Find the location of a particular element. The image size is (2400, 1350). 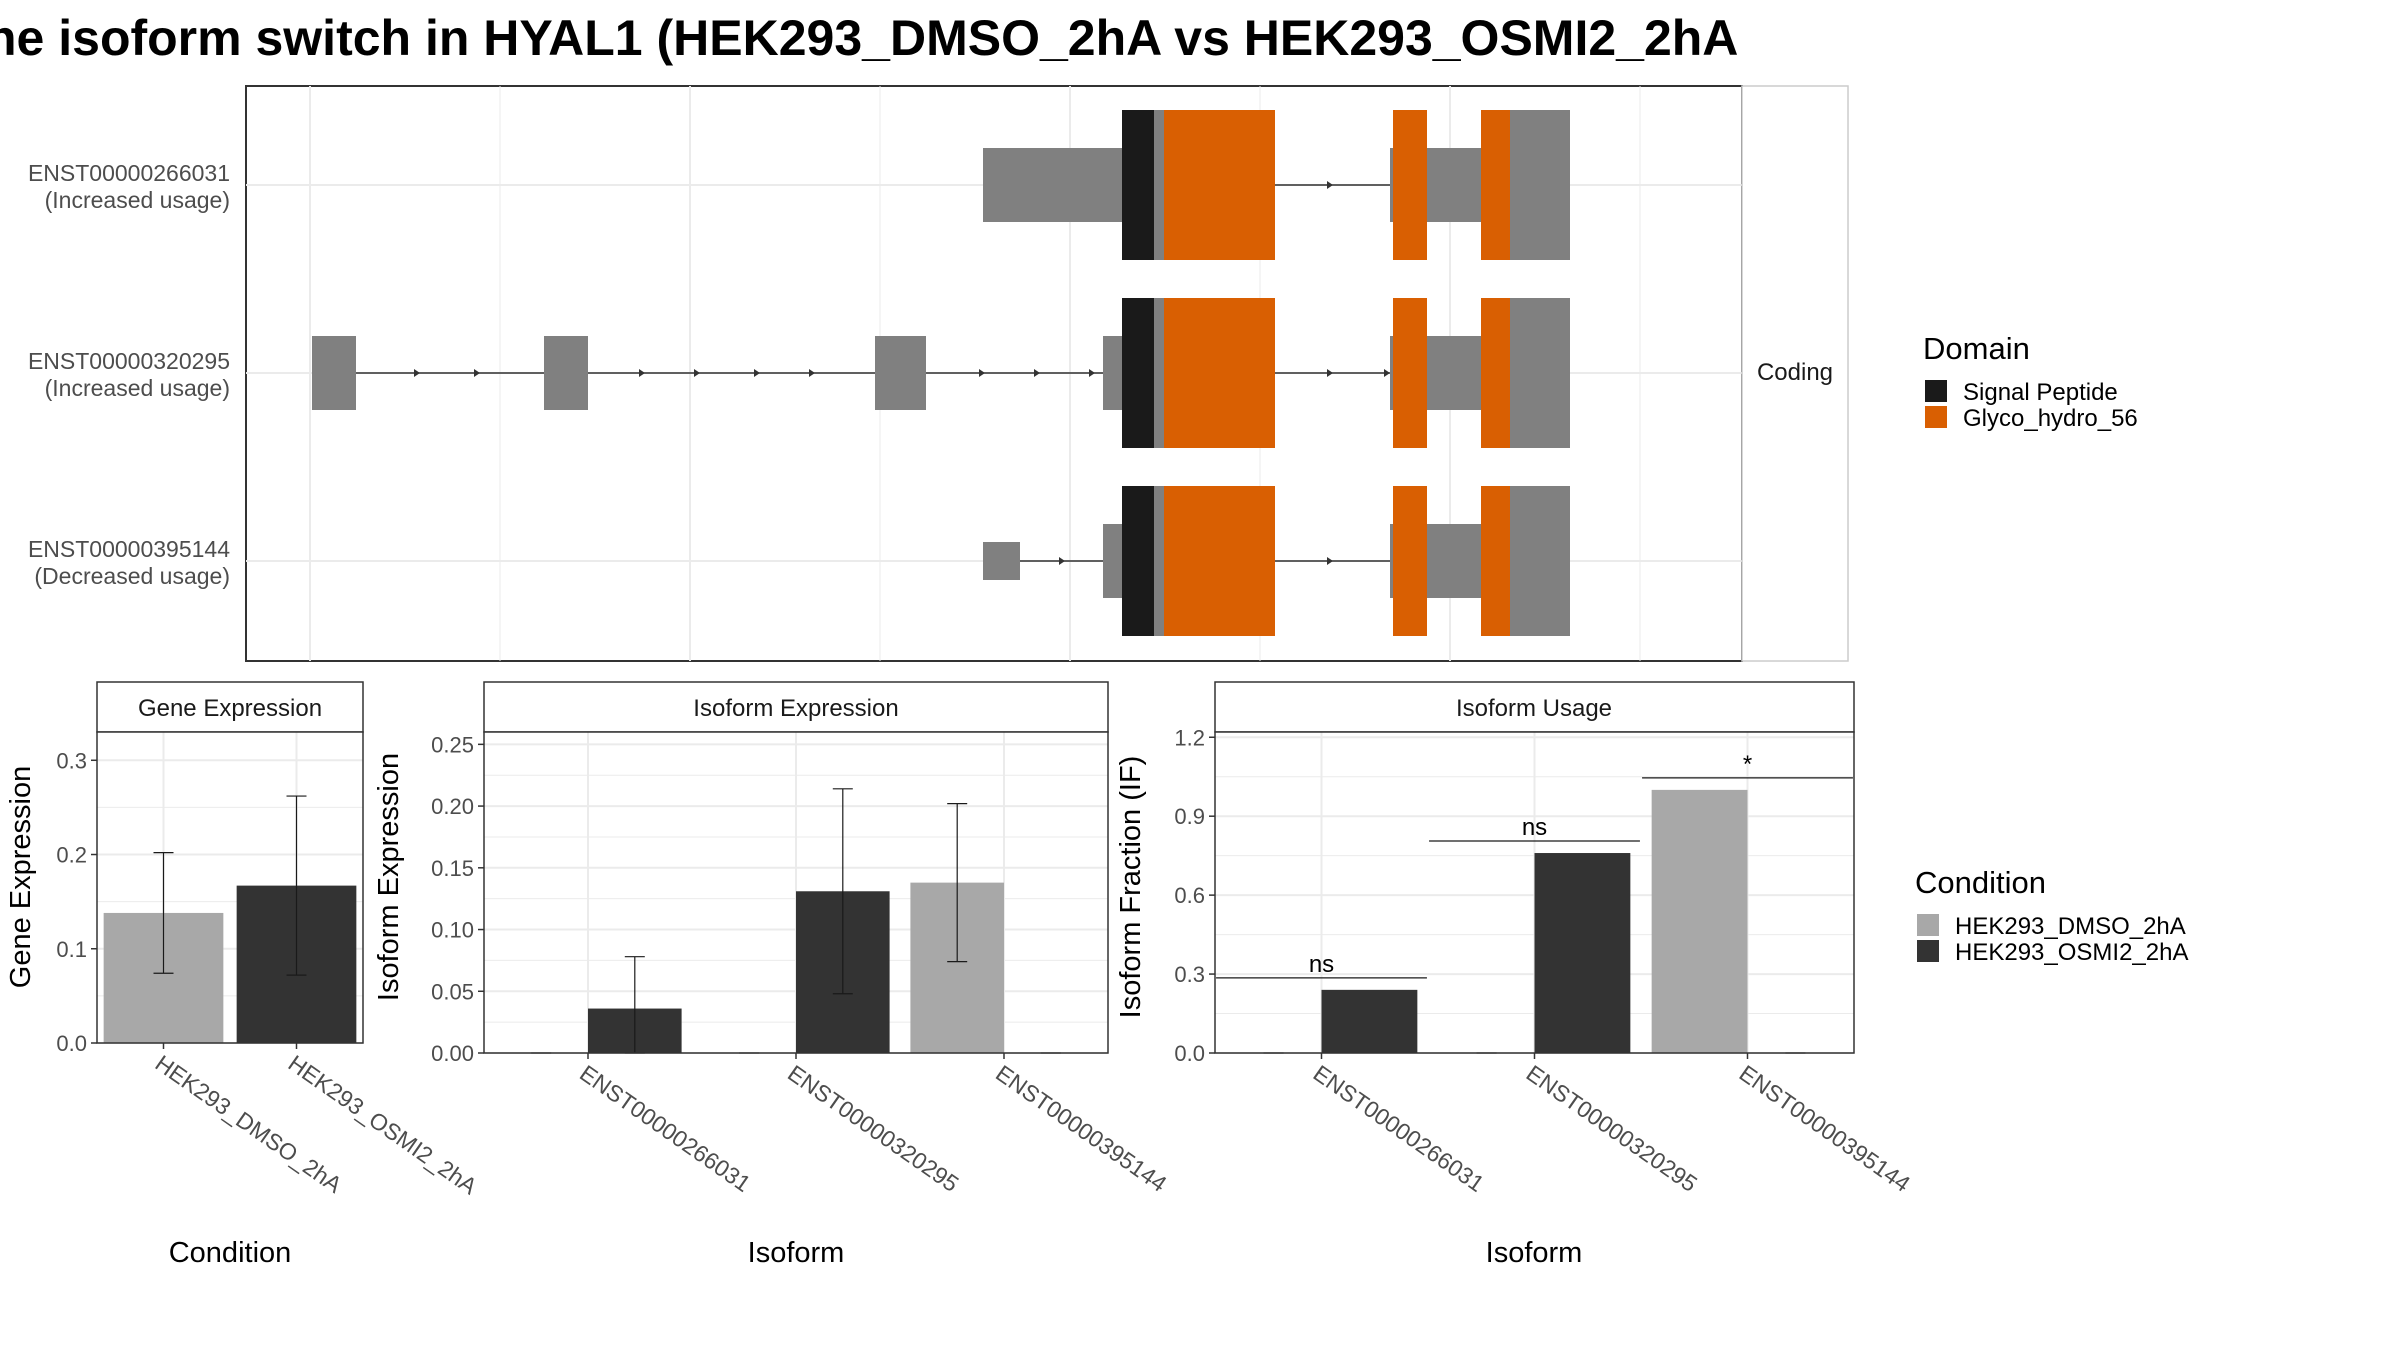

y-tick-label: 1.2 is located at coordinates (1189, 737).